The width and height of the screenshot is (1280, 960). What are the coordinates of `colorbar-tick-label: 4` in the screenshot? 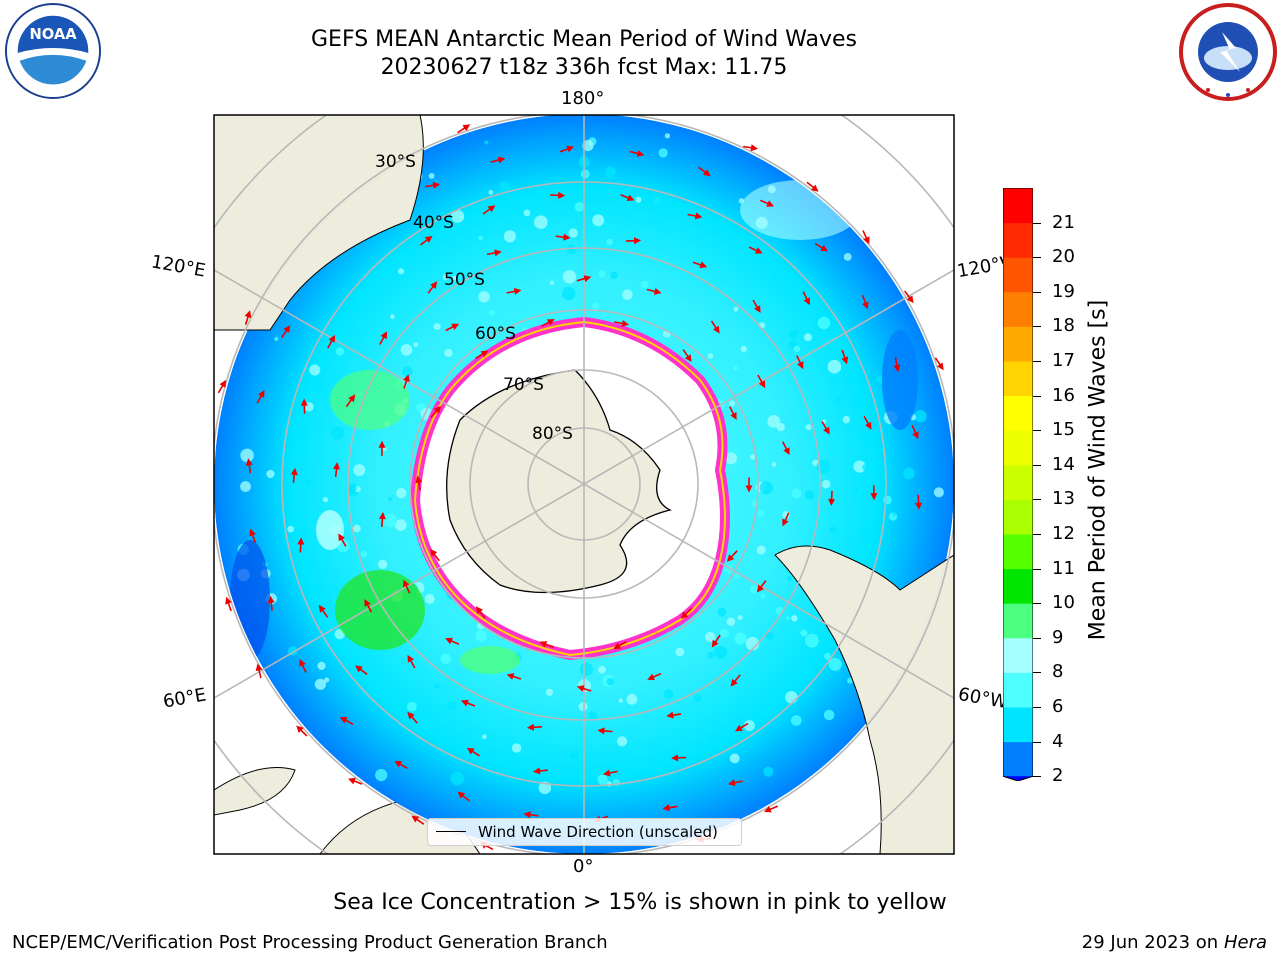 It's located at (1058, 741).